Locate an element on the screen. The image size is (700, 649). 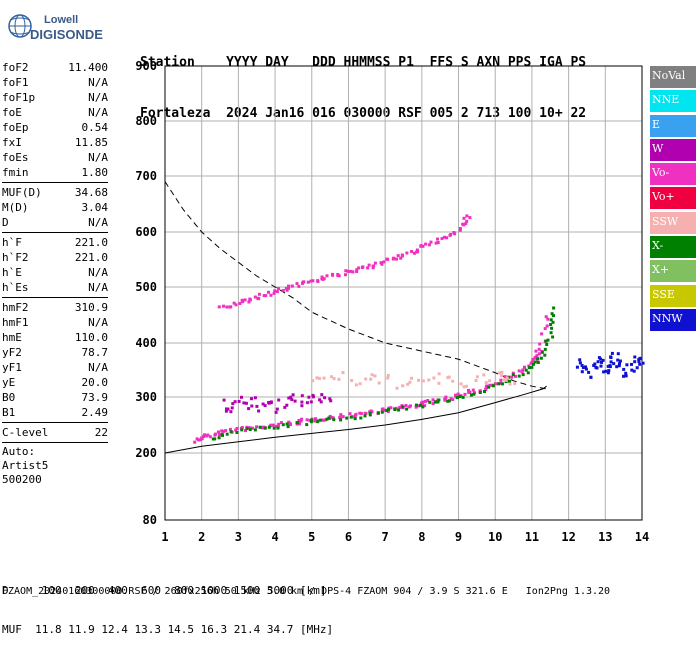
param-key: yF1 is located at coordinates (12, 367).